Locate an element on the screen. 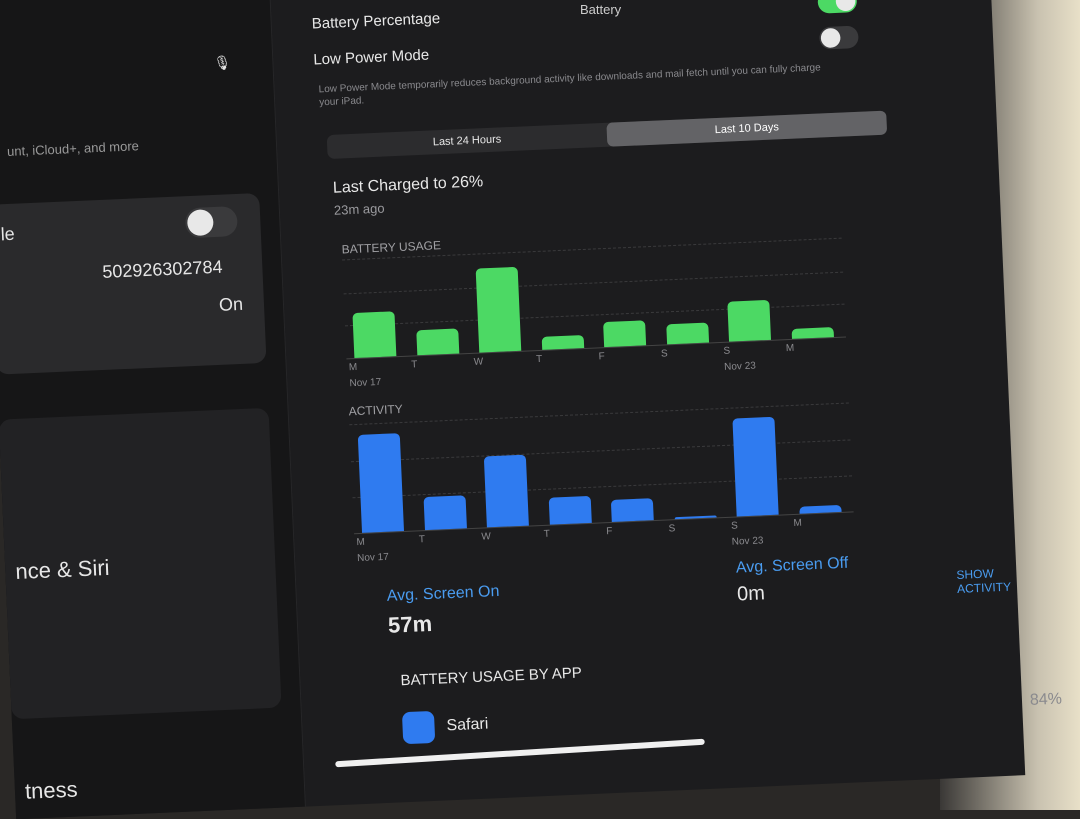 This screenshot has height=819, width=1080. low-power-toggle is located at coordinates (838, 37).